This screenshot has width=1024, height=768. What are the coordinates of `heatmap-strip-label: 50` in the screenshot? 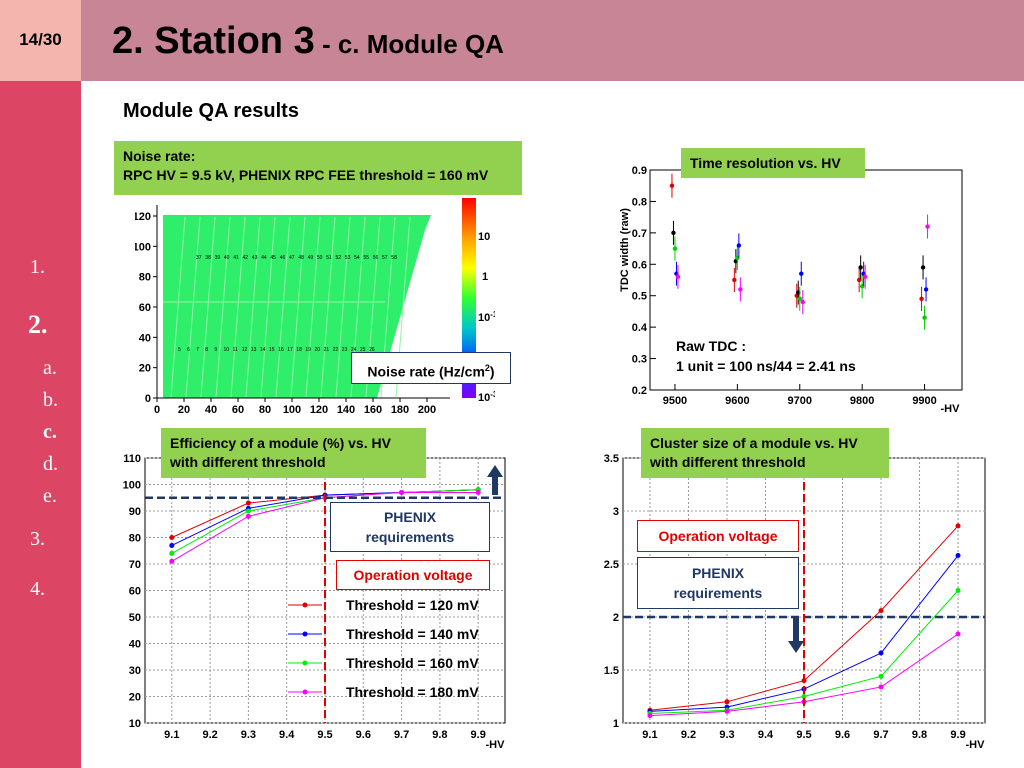 It's located at (320, 258).